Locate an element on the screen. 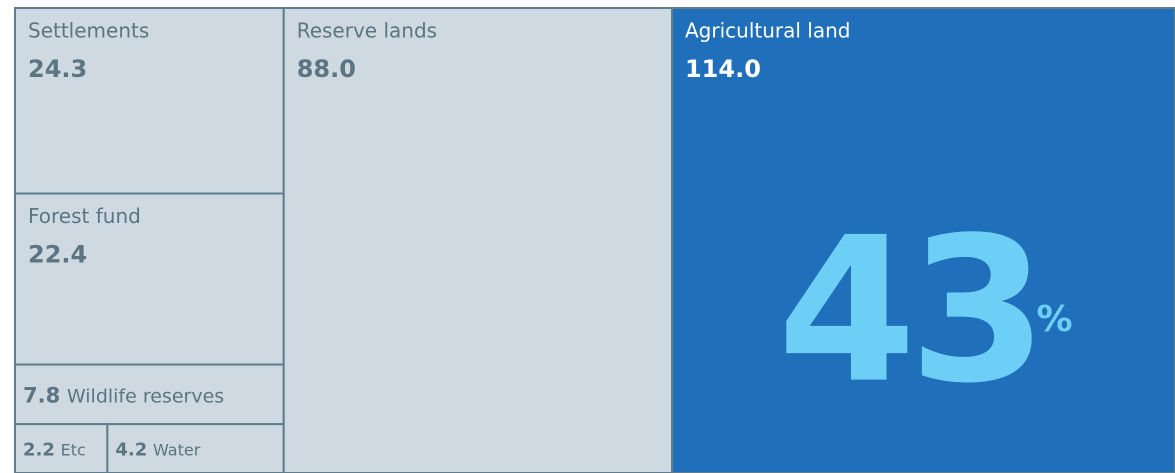 The height and width of the screenshot is (473, 1175). tile-name: Reserve lands is located at coordinates (367, 31).